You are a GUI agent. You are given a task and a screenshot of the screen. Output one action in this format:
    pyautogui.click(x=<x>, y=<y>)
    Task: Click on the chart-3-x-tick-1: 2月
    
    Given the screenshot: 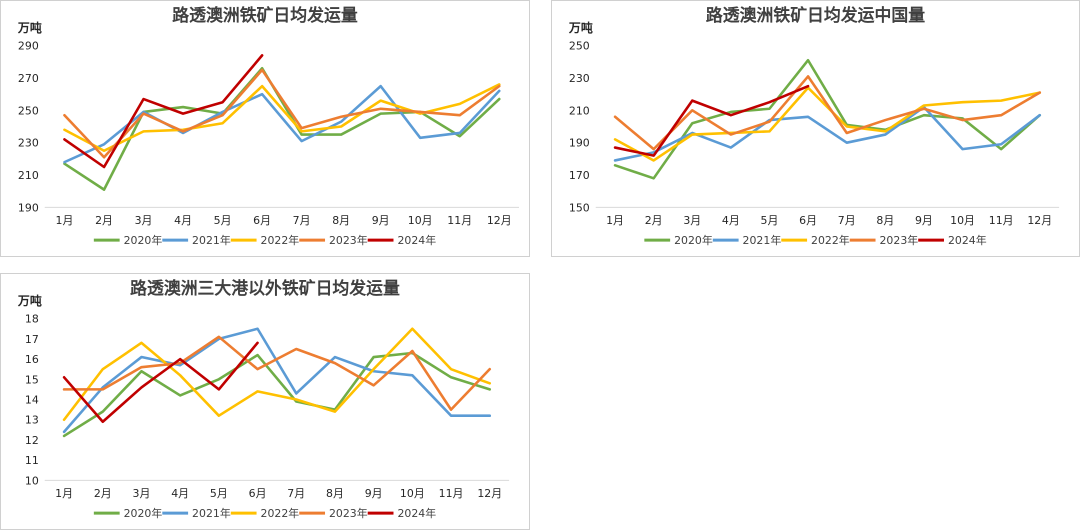 What is the action you would take?
    pyautogui.click(x=103, y=493)
    